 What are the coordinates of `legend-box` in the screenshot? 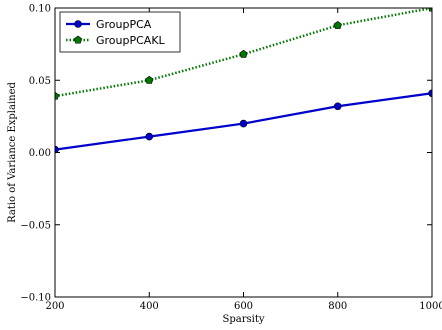 It's located at (120, 32).